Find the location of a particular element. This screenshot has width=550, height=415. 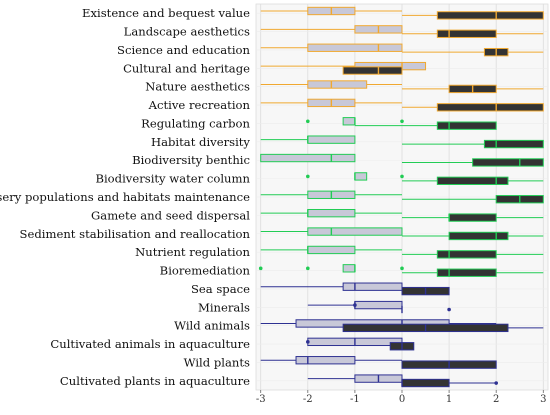

category-label: Cultural and heritage is located at coordinates (186, 68).